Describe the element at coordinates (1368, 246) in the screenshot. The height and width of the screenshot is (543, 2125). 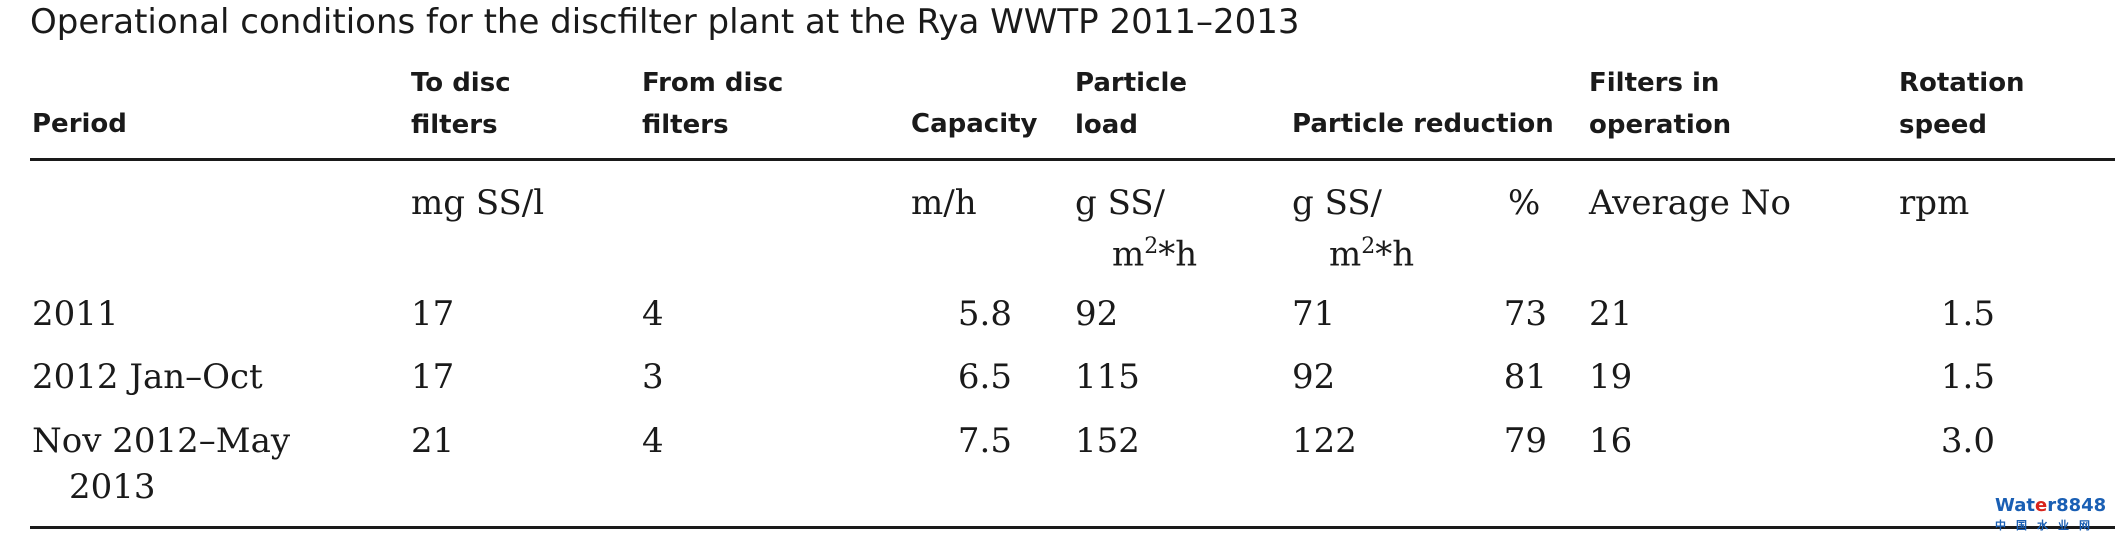
I see `unit-reduction-sup: 2` at that location.